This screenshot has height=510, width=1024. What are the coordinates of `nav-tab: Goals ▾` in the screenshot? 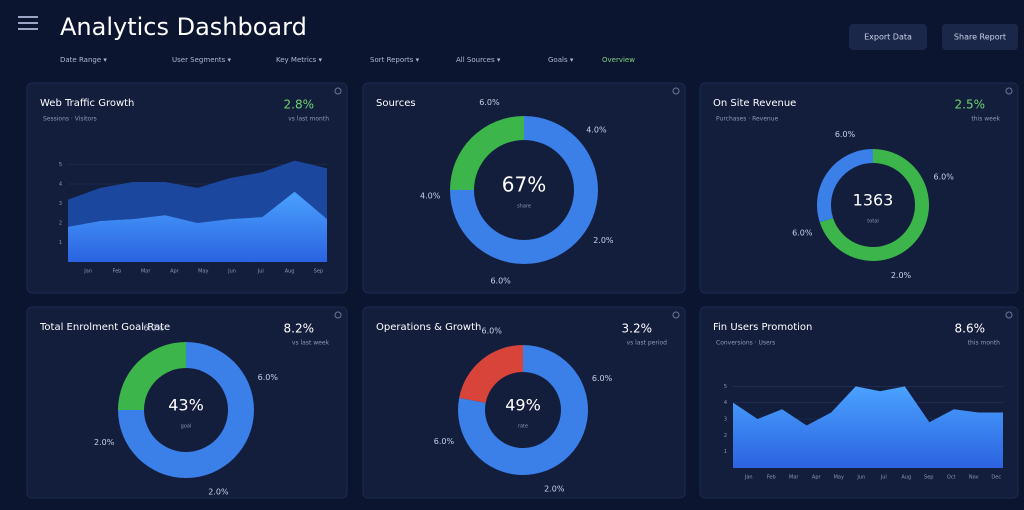 It's located at (561, 60).